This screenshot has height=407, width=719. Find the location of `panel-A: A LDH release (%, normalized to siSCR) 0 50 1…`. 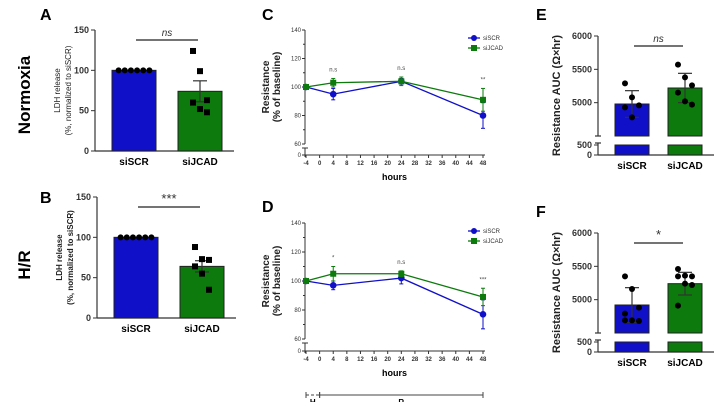

panel-A: A LDH release (%, normalized to siSCR) 0 50 1… is located at coordinates (137, 87).